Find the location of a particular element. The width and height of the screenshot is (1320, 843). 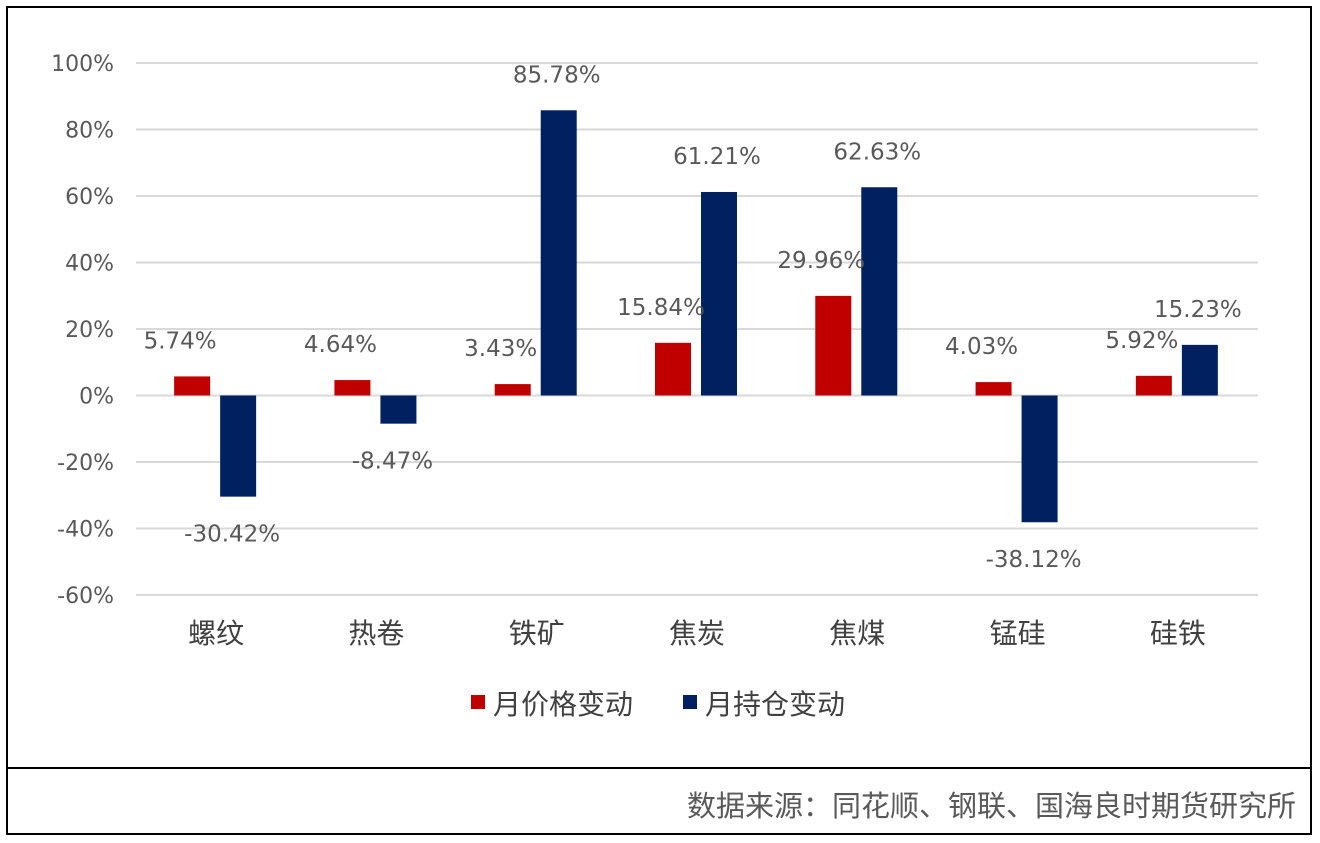

legend-swatch-price is located at coordinates (478, 702).